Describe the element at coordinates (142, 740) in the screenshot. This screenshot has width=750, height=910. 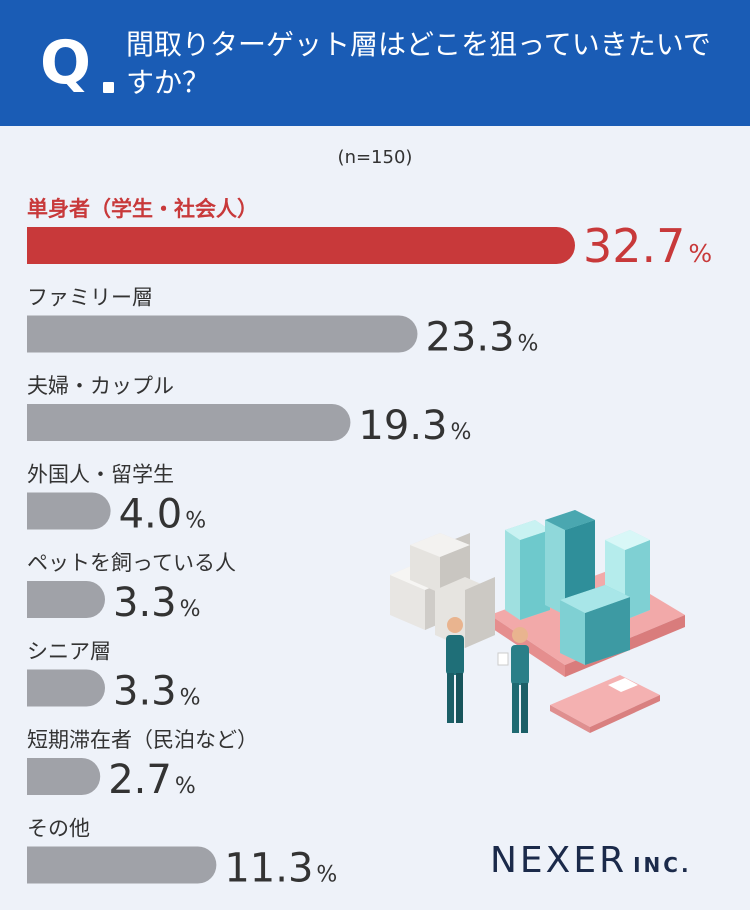
I see `category-label: 短期滞在者（民泊など）` at that location.